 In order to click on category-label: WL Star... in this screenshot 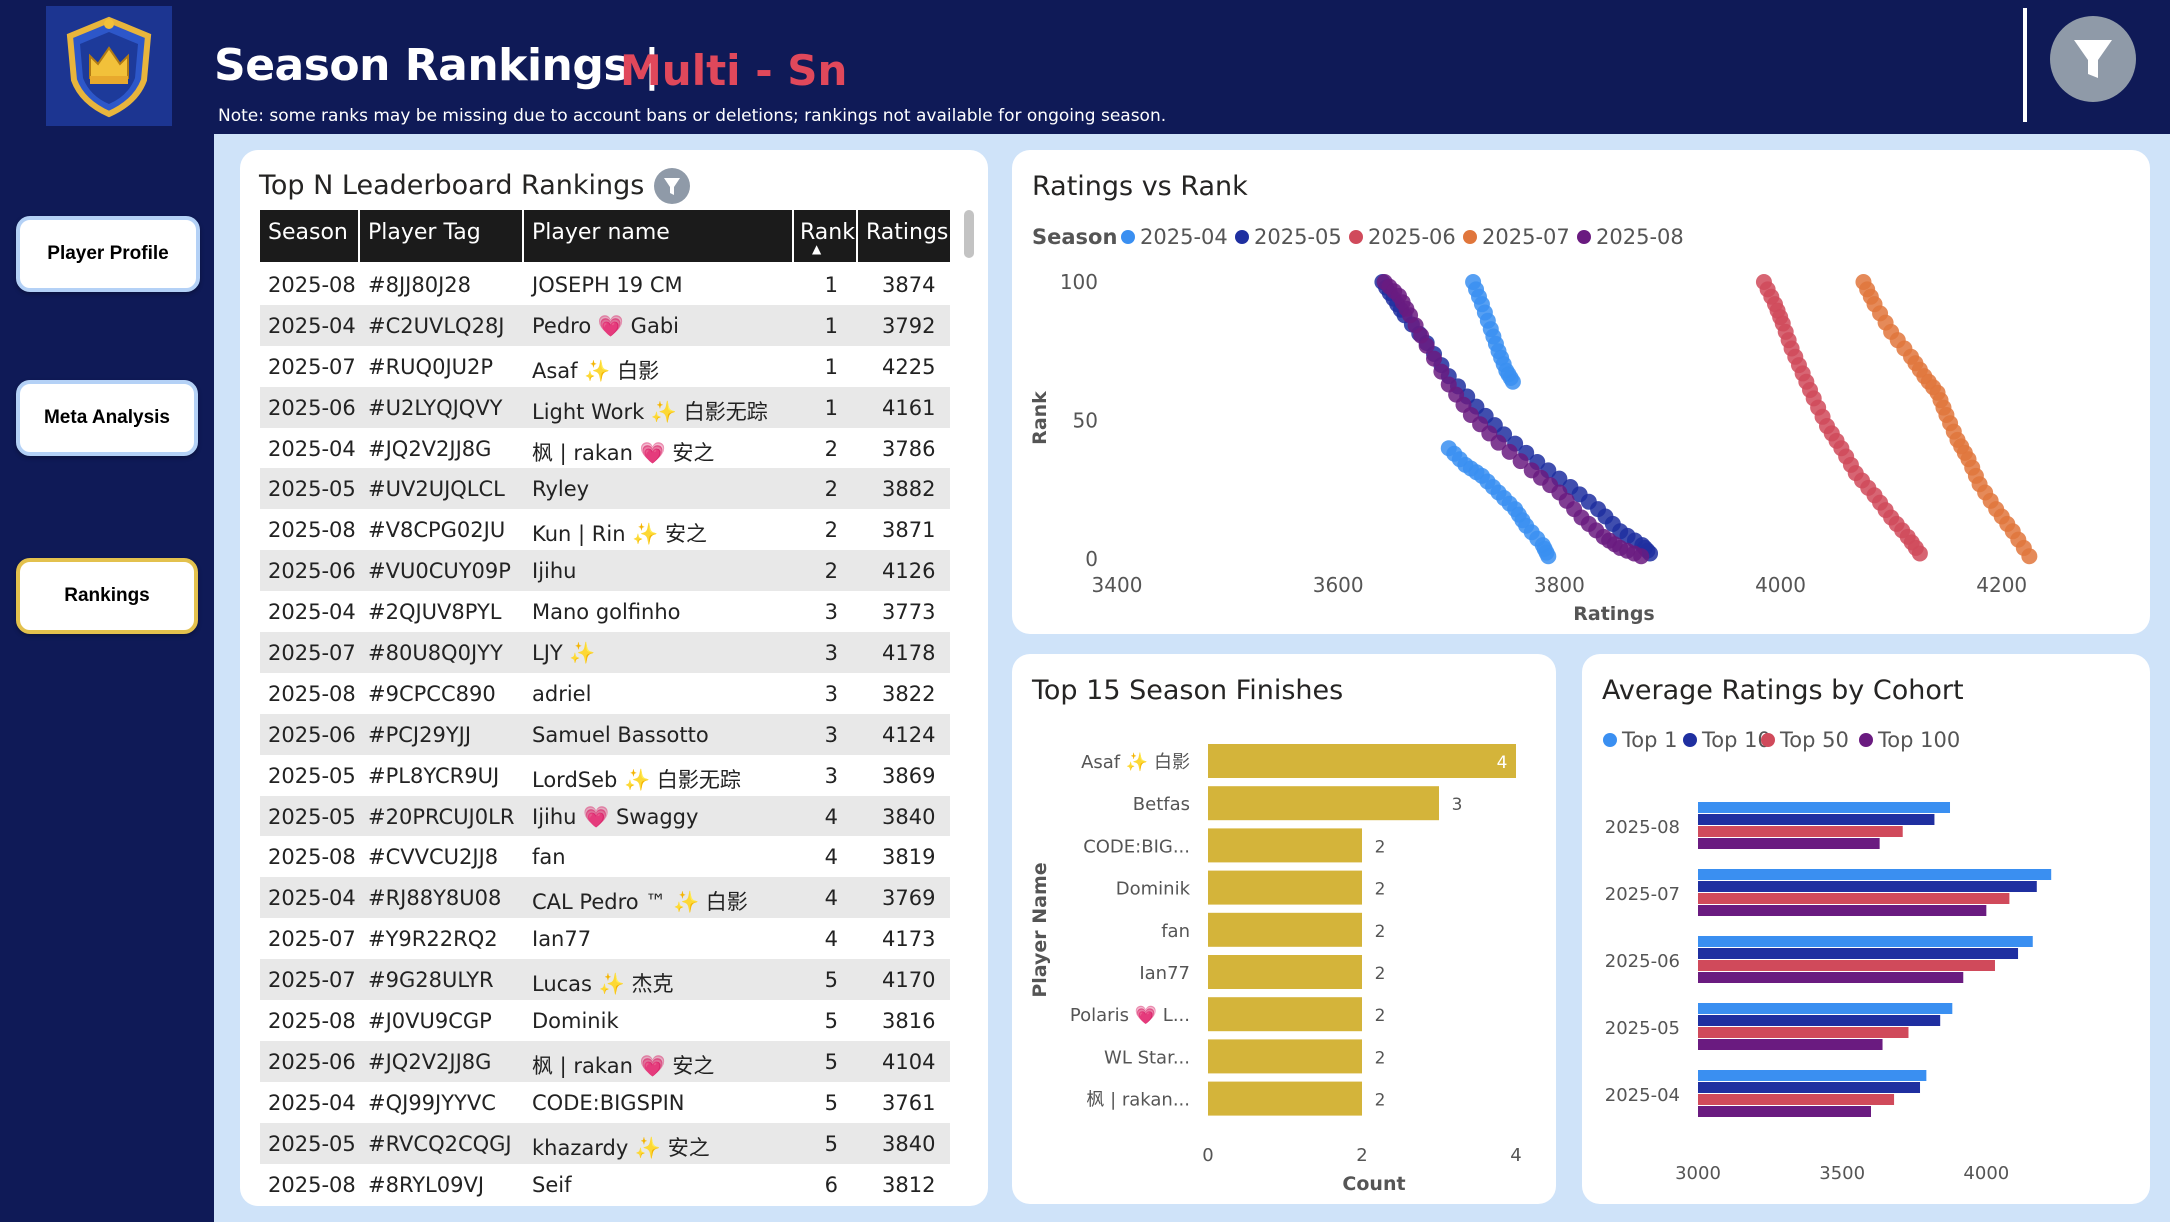, I will do `click(1147, 1057)`.